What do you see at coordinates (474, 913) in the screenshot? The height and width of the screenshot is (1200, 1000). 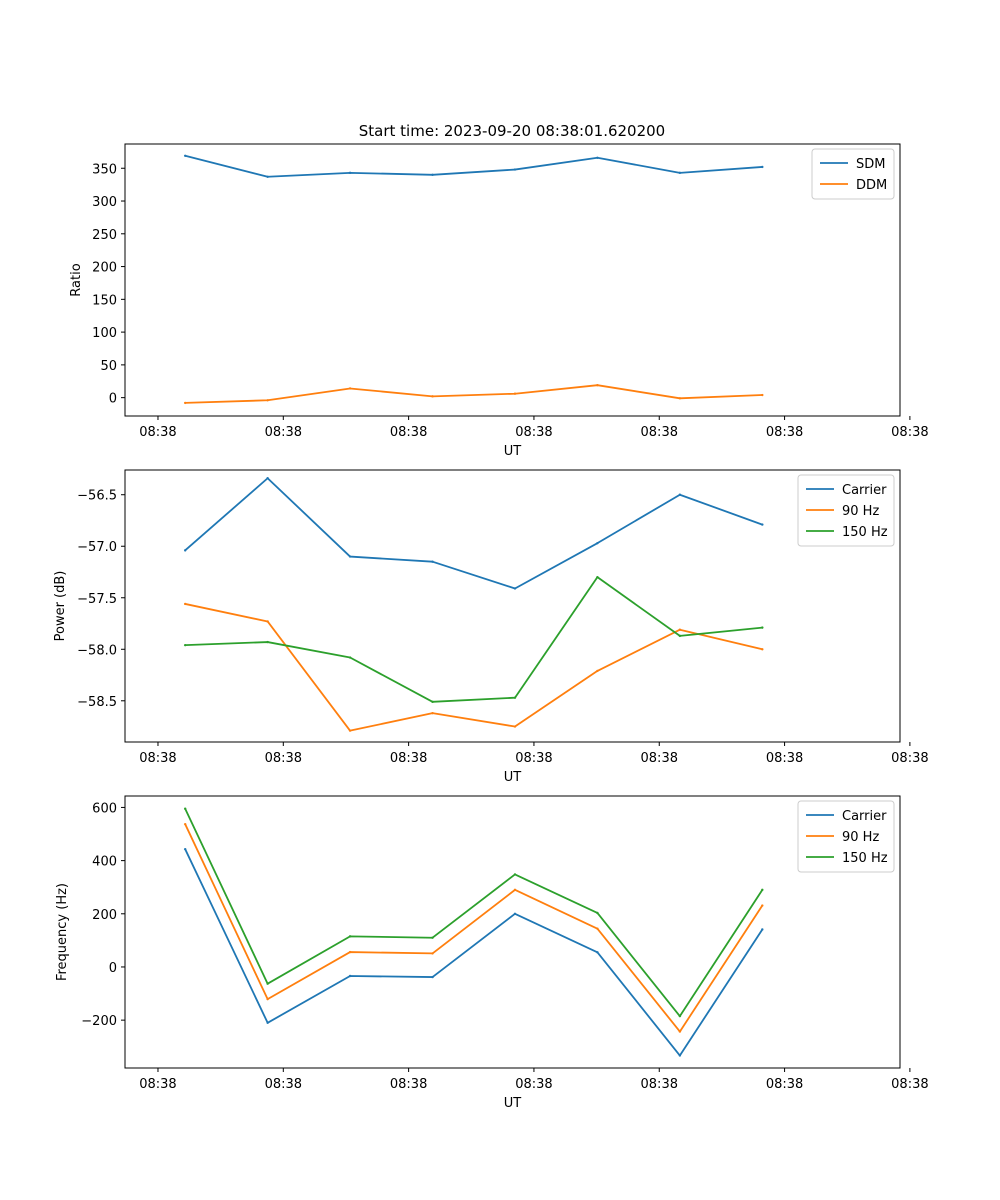 I see `series-line-150-hz` at bounding box center [474, 913].